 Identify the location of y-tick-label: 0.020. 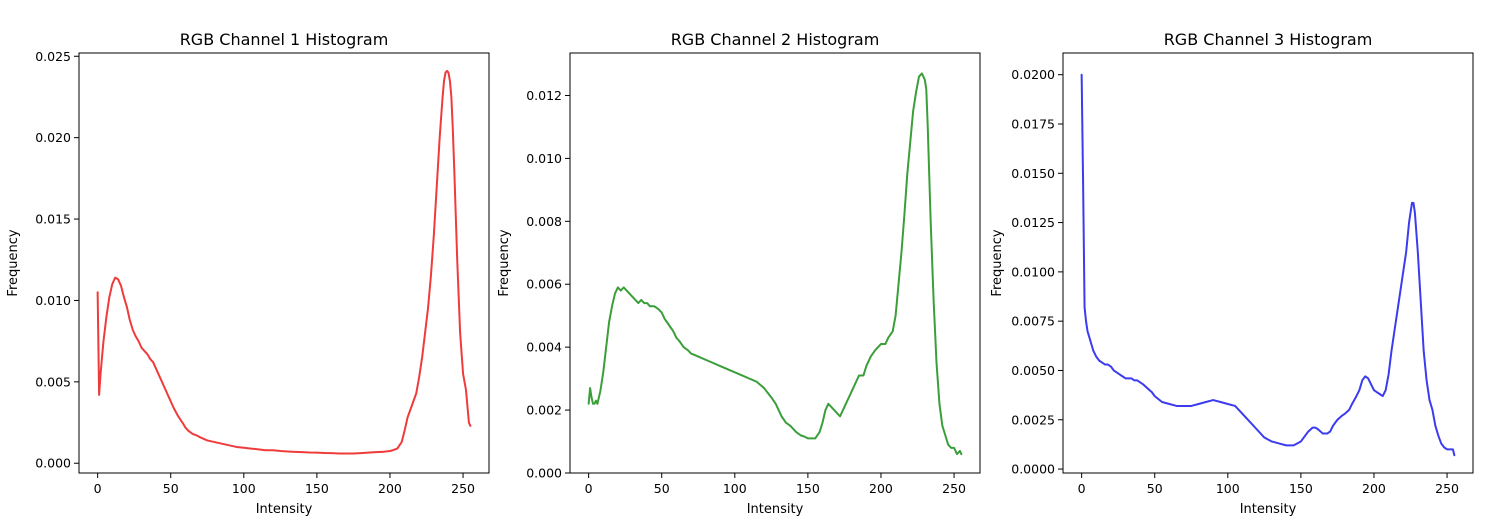
(53, 137).